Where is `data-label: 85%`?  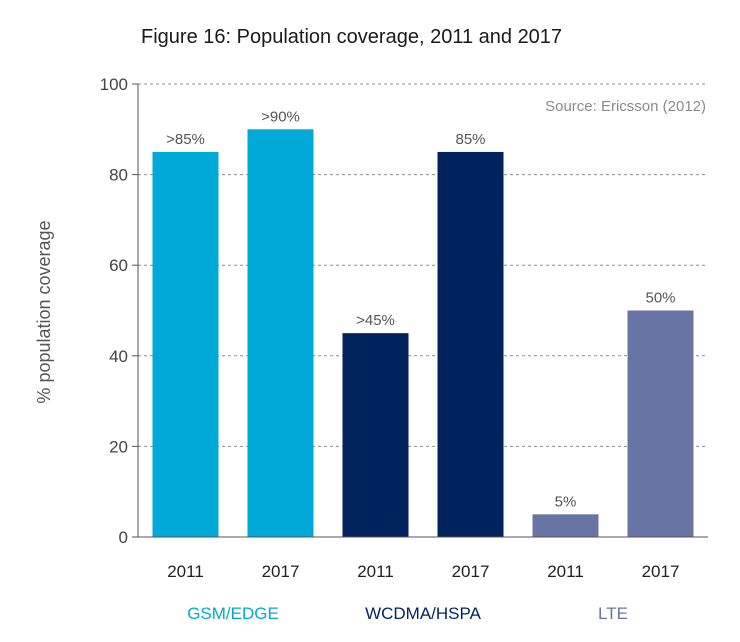 data-label: 85% is located at coordinates (470, 139).